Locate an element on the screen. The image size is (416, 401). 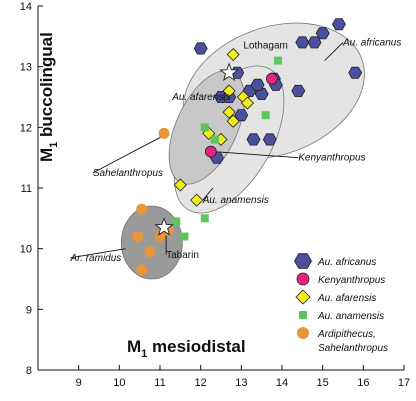
x-tick-label: 9 is located at coordinates (79, 383).